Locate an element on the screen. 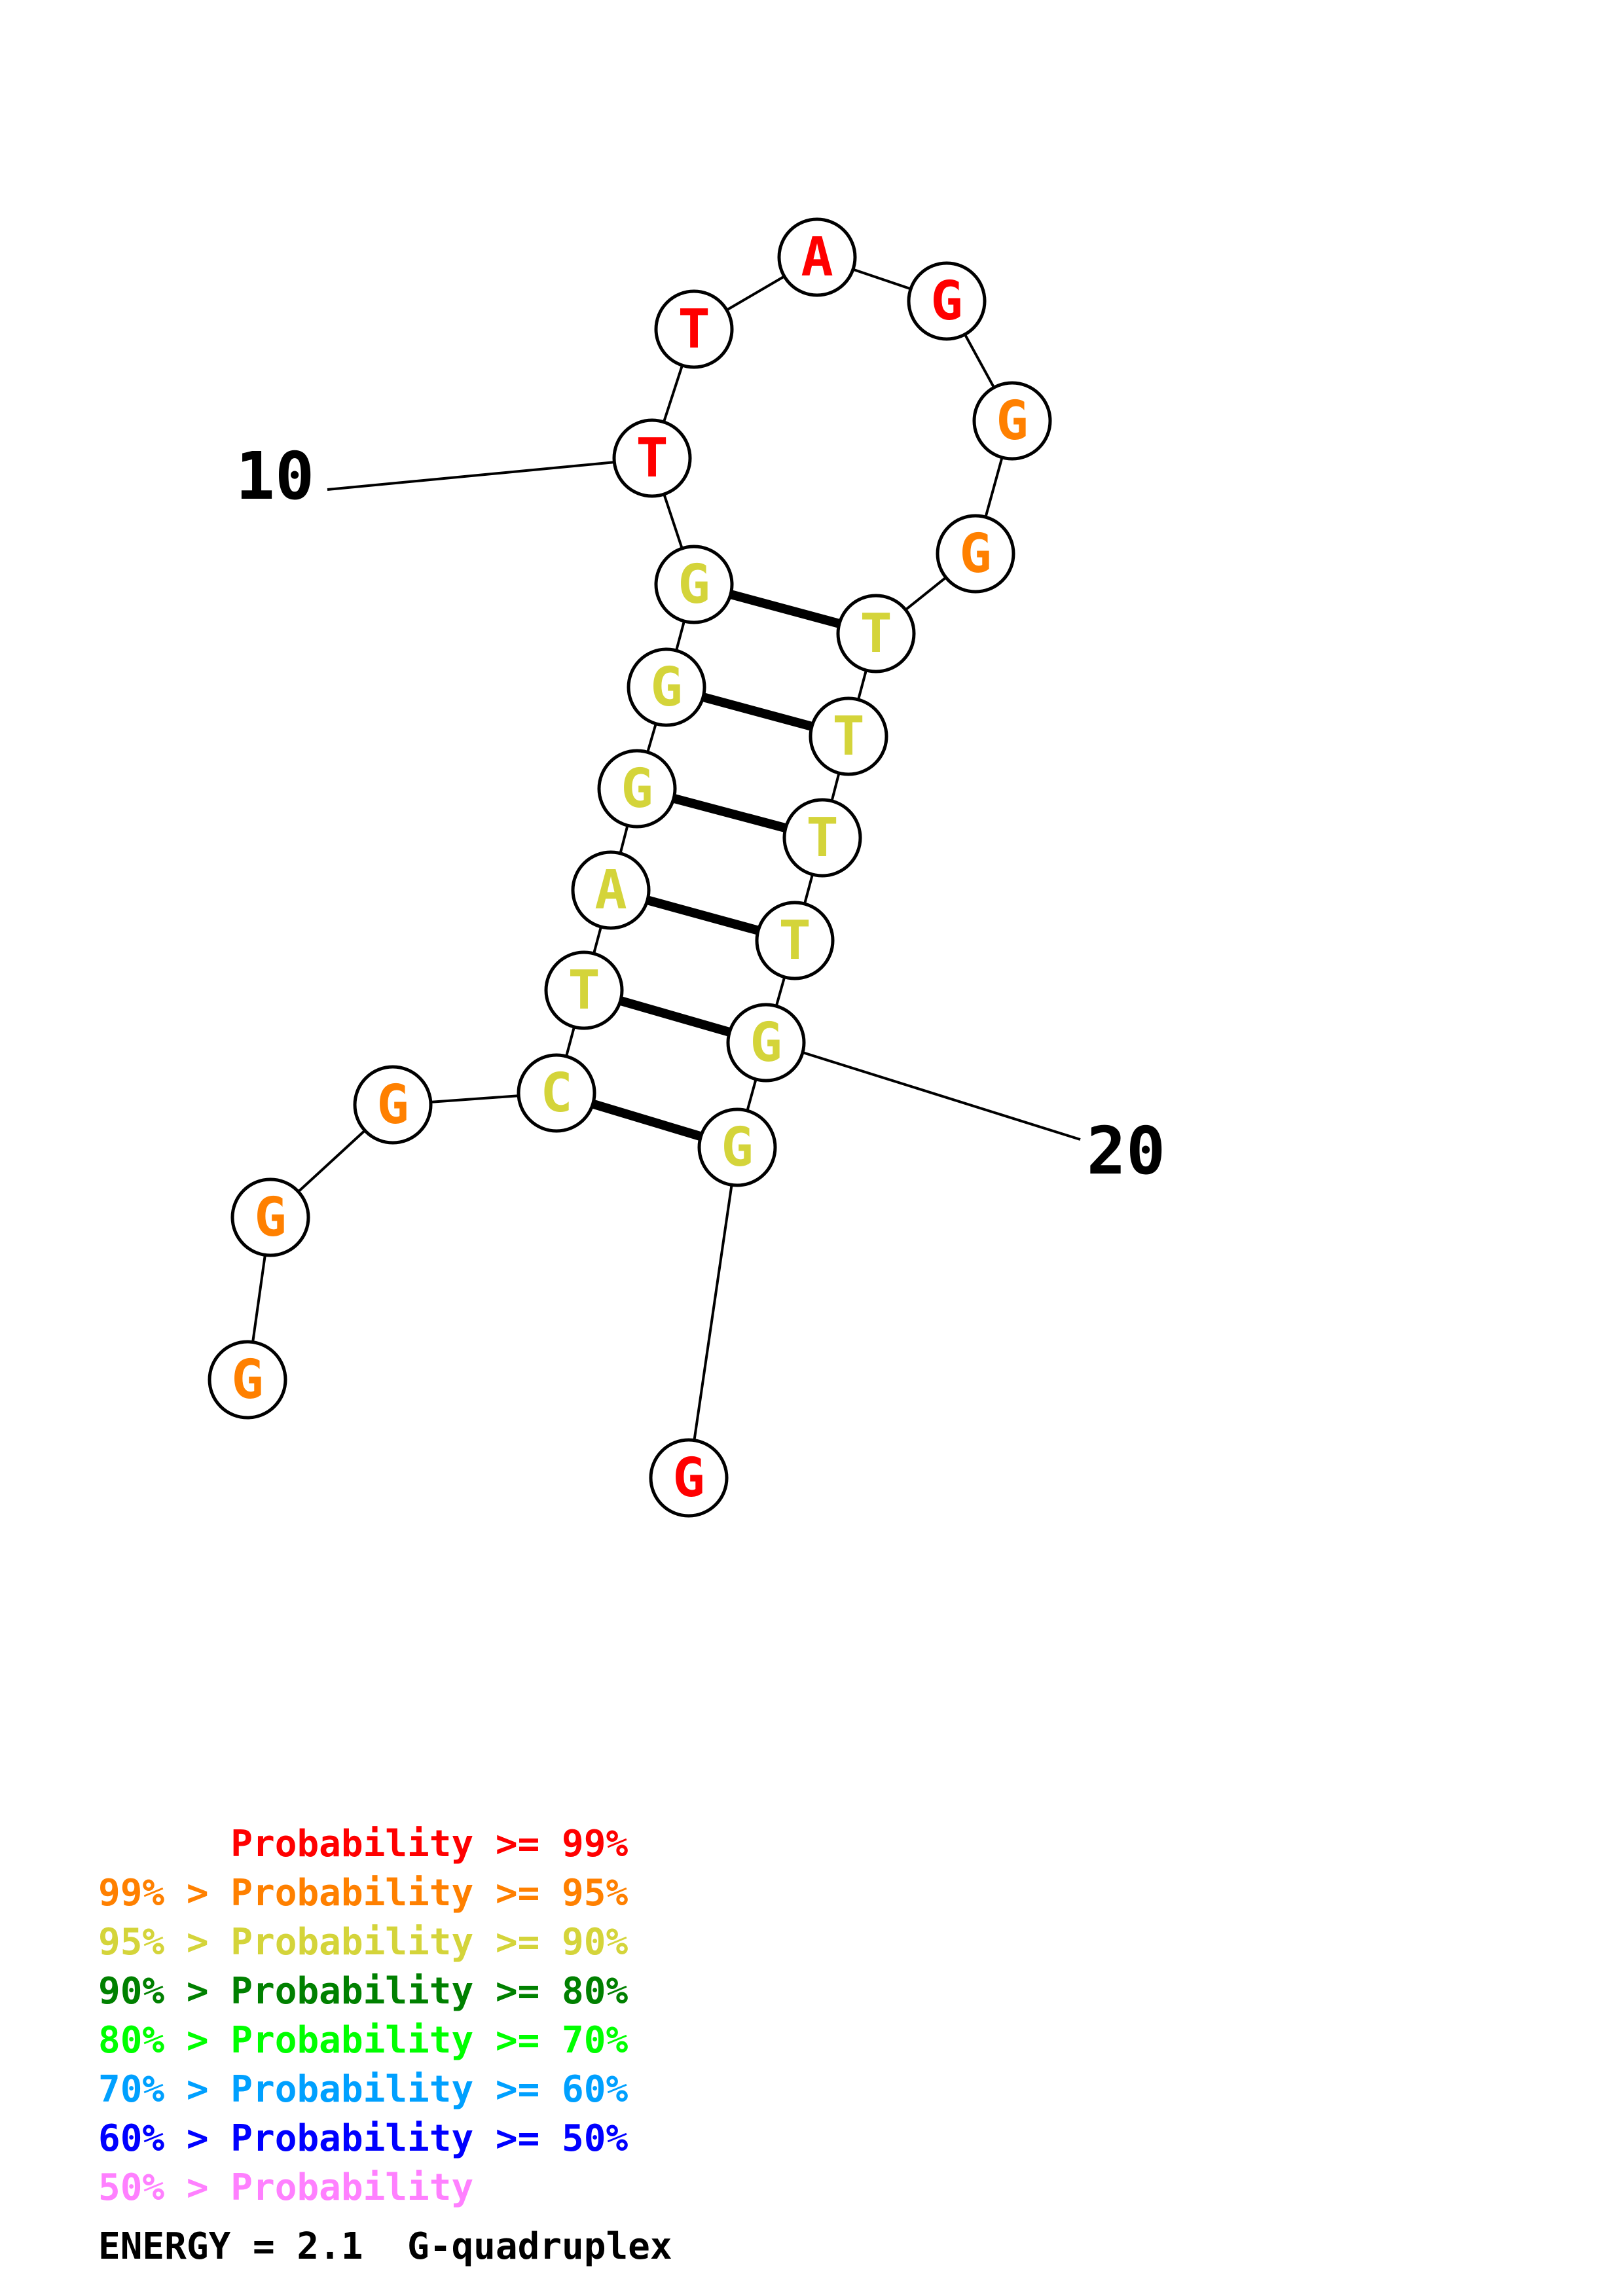  legend-row: 80% > Probability >= 70% is located at coordinates (363, 2040).